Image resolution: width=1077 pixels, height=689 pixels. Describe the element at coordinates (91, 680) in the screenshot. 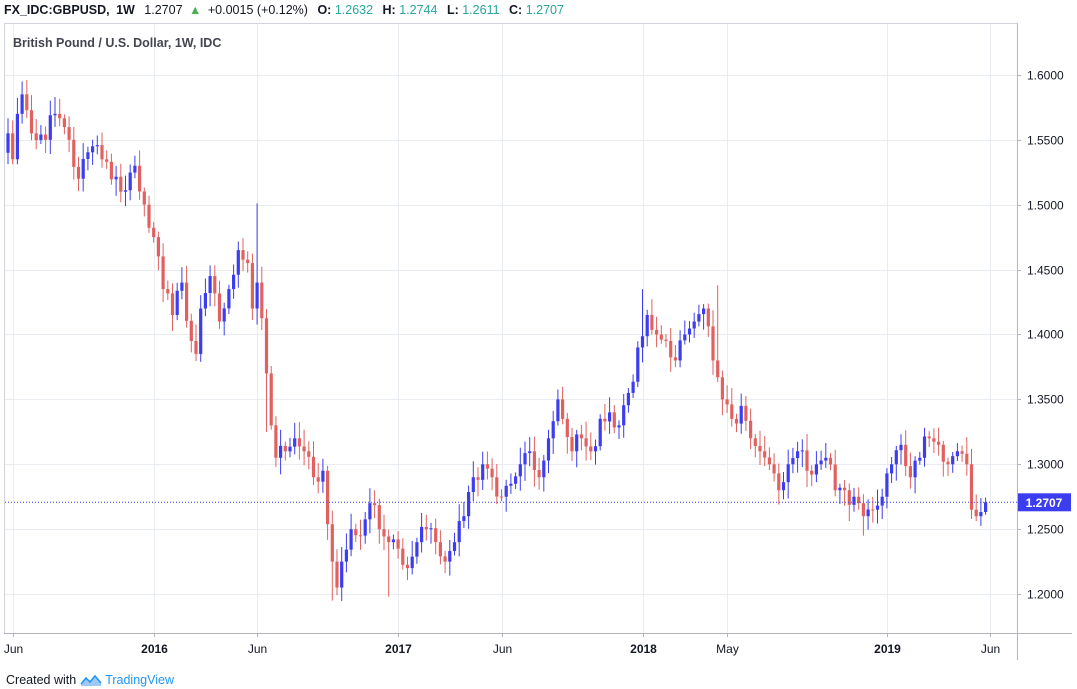

I see `tradingview-logo-icon` at that location.